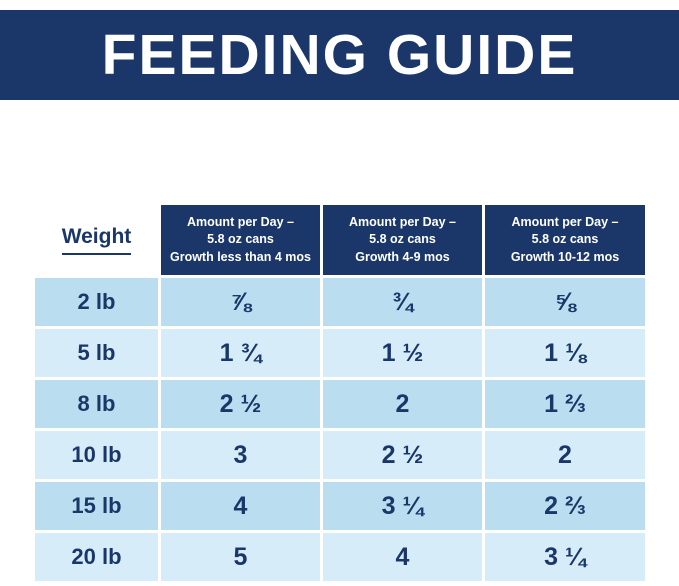 The width and height of the screenshot is (679, 586). I want to click on value-cell: ⅝, so click(565, 302).